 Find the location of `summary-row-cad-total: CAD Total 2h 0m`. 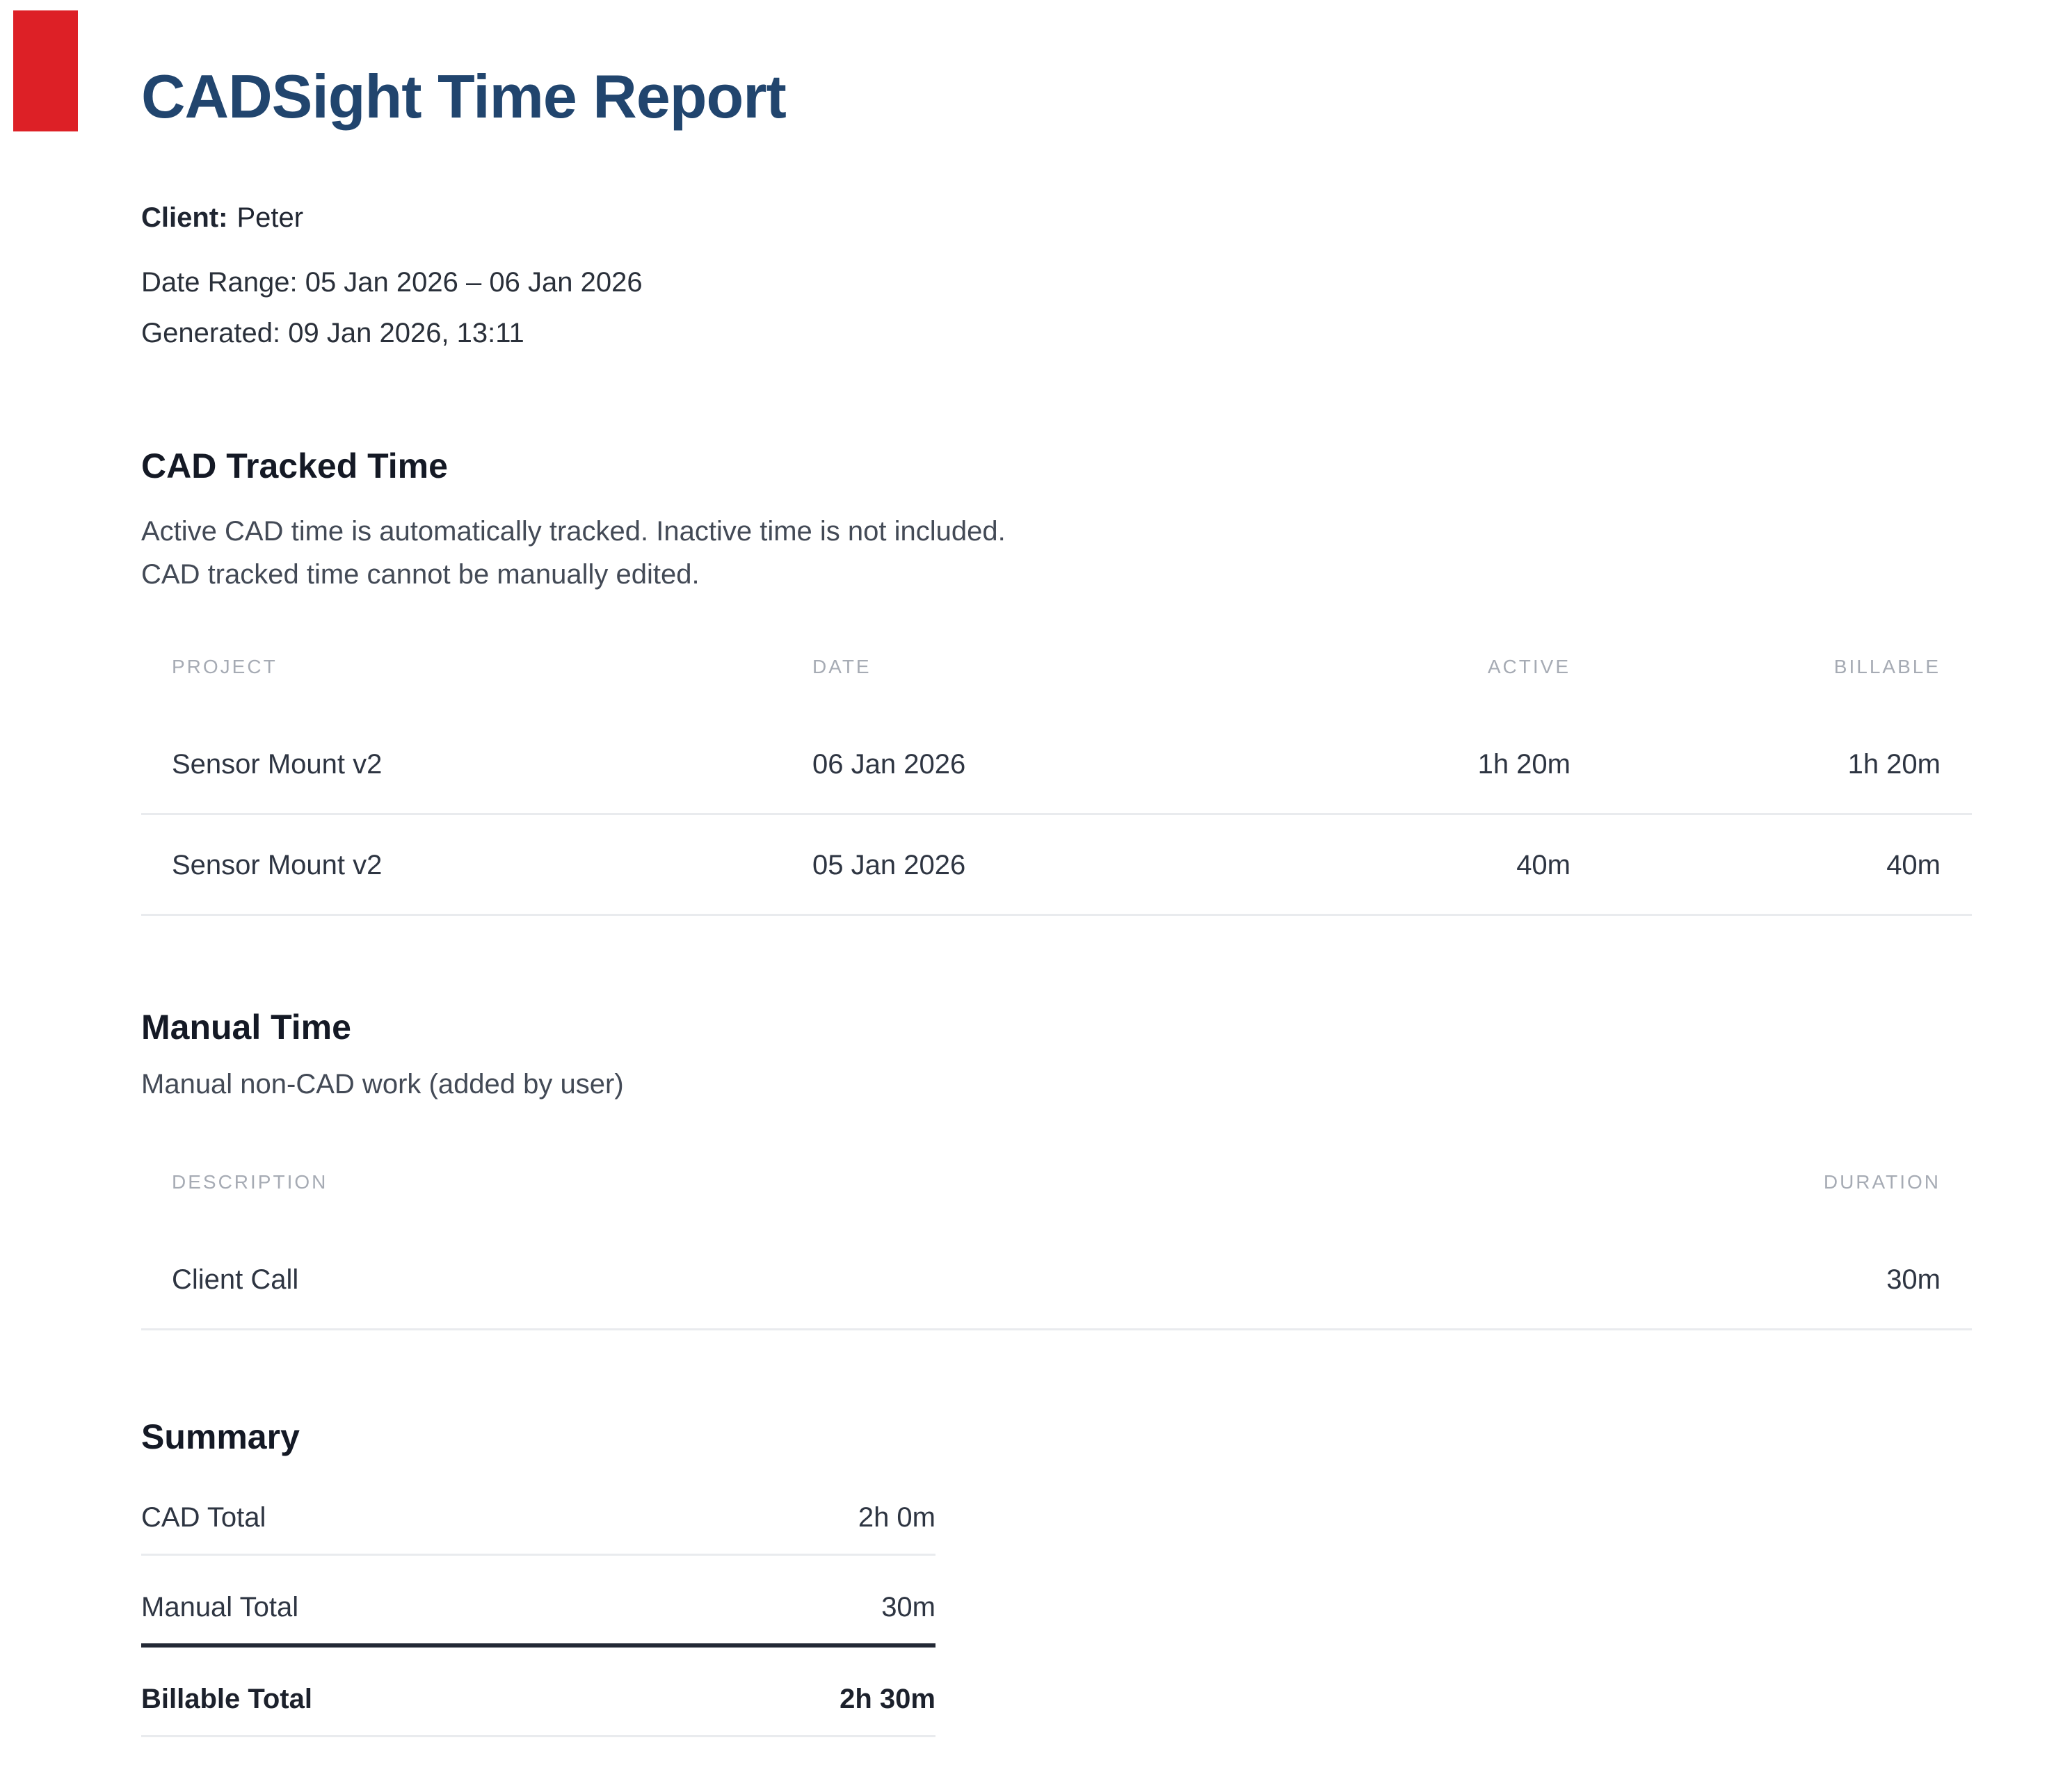

summary-row-cad-total: CAD Total 2h 0m is located at coordinates (538, 1511).